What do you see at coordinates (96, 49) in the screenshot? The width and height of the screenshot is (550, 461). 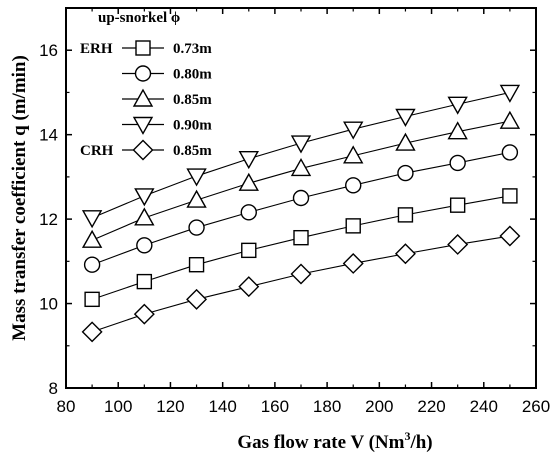 I see `legend-group-label: ERH` at bounding box center [96, 49].